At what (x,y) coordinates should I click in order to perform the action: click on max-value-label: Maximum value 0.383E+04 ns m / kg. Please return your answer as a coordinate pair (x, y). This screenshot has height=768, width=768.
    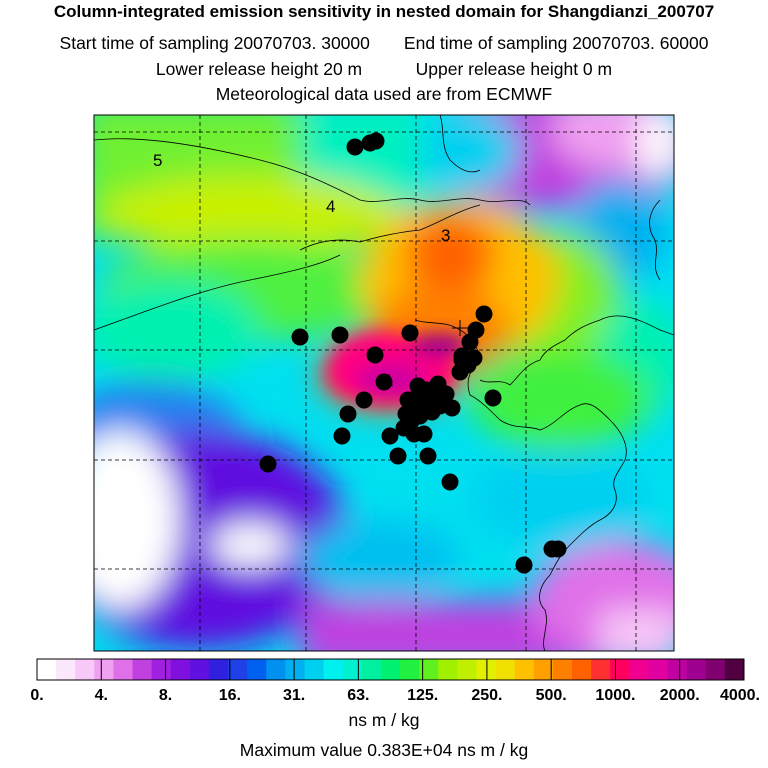
    Looking at the image, I should click on (384, 750).